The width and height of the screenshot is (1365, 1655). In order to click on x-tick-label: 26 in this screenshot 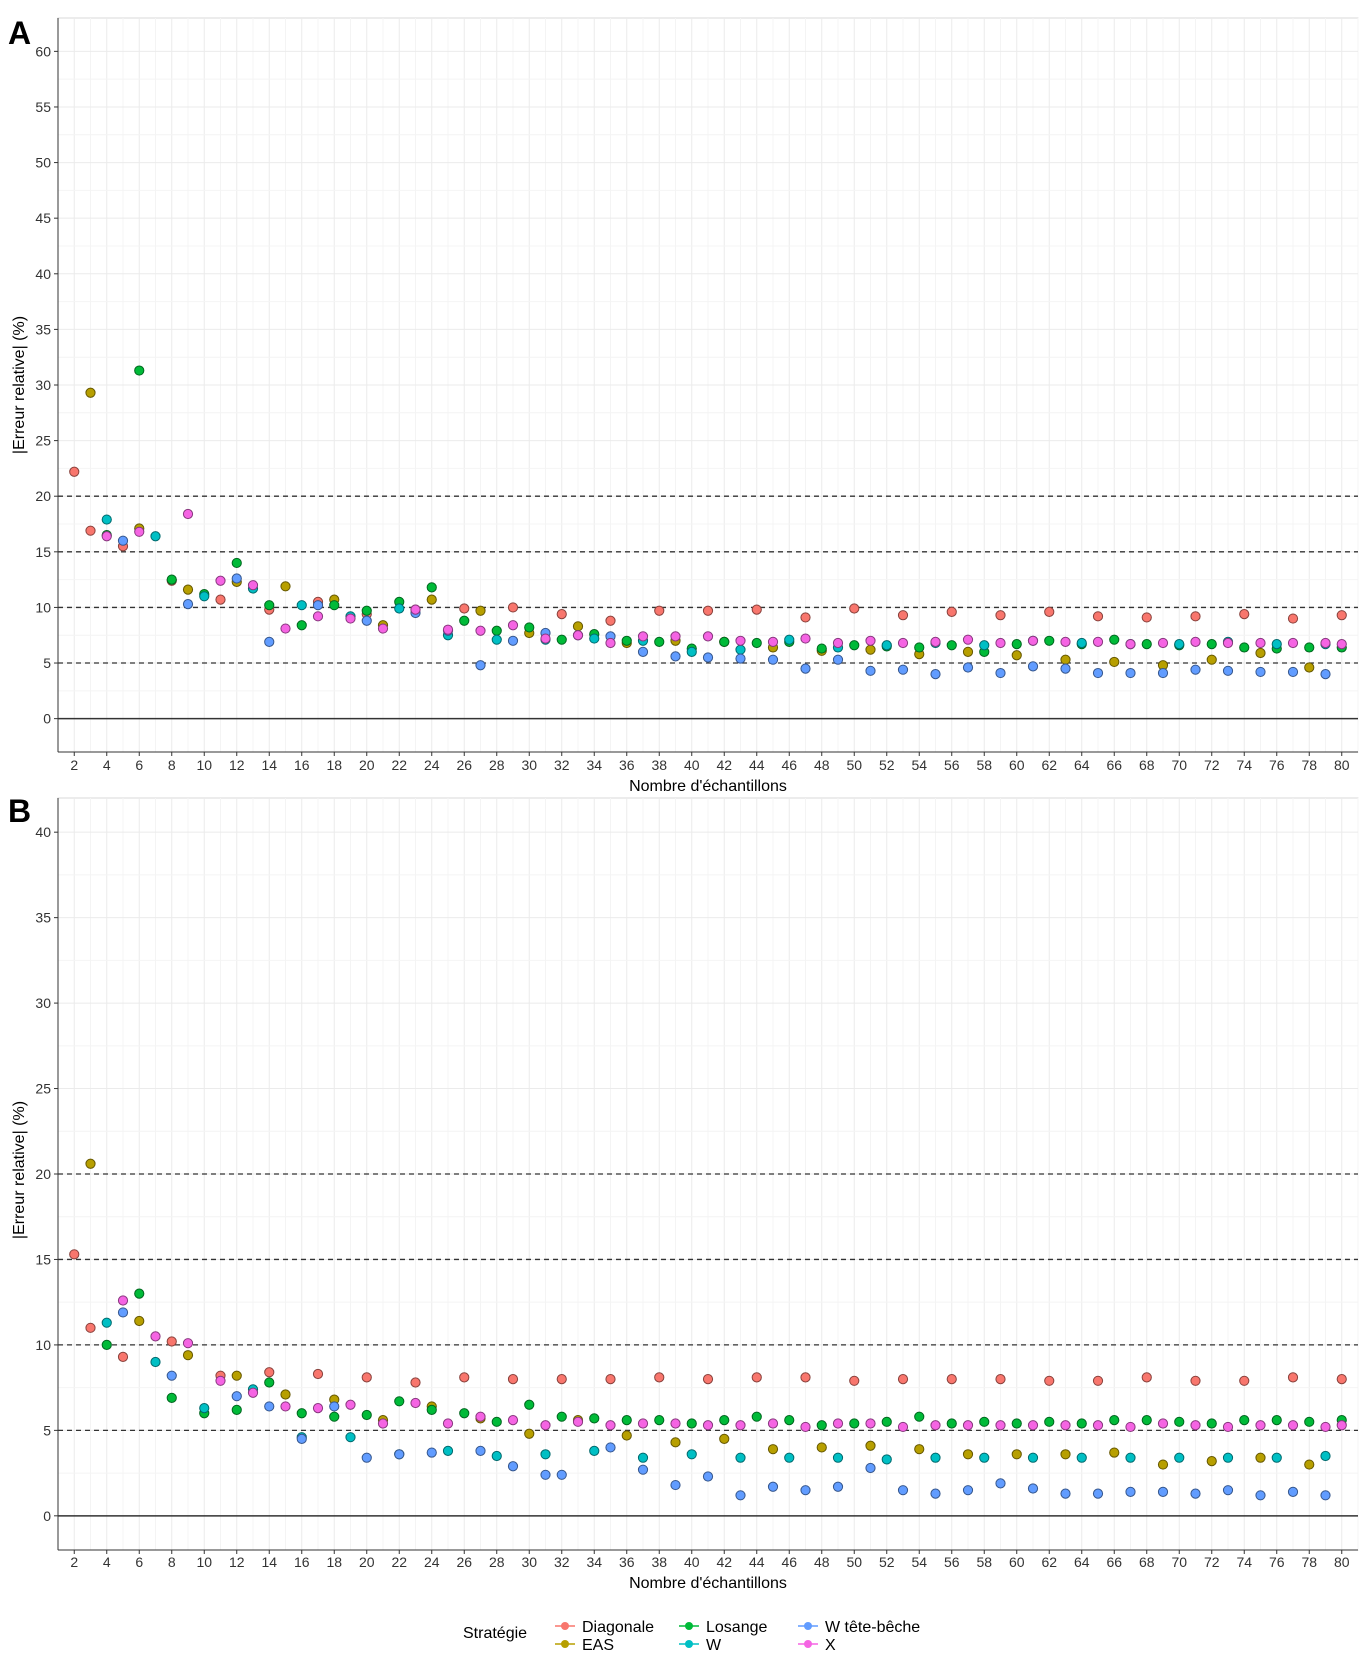, I will do `click(464, 765)`.